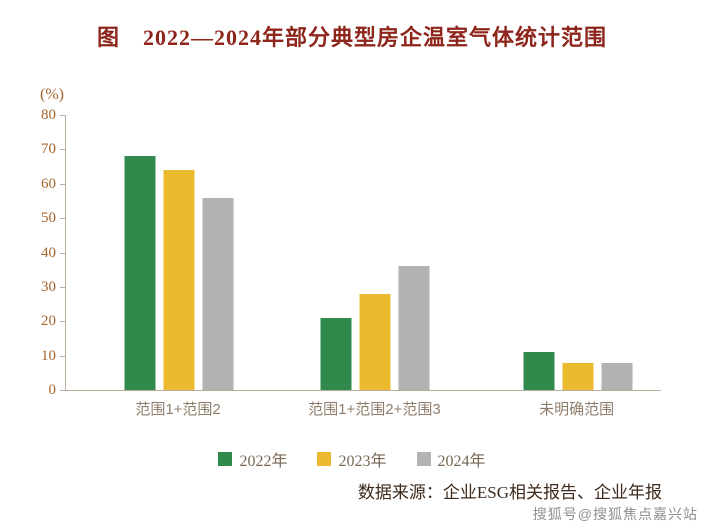  What do you see at coordinates (48, 183) in the screenshot?
I see `y-tick-label: 60` at bounding box center [48, 183].